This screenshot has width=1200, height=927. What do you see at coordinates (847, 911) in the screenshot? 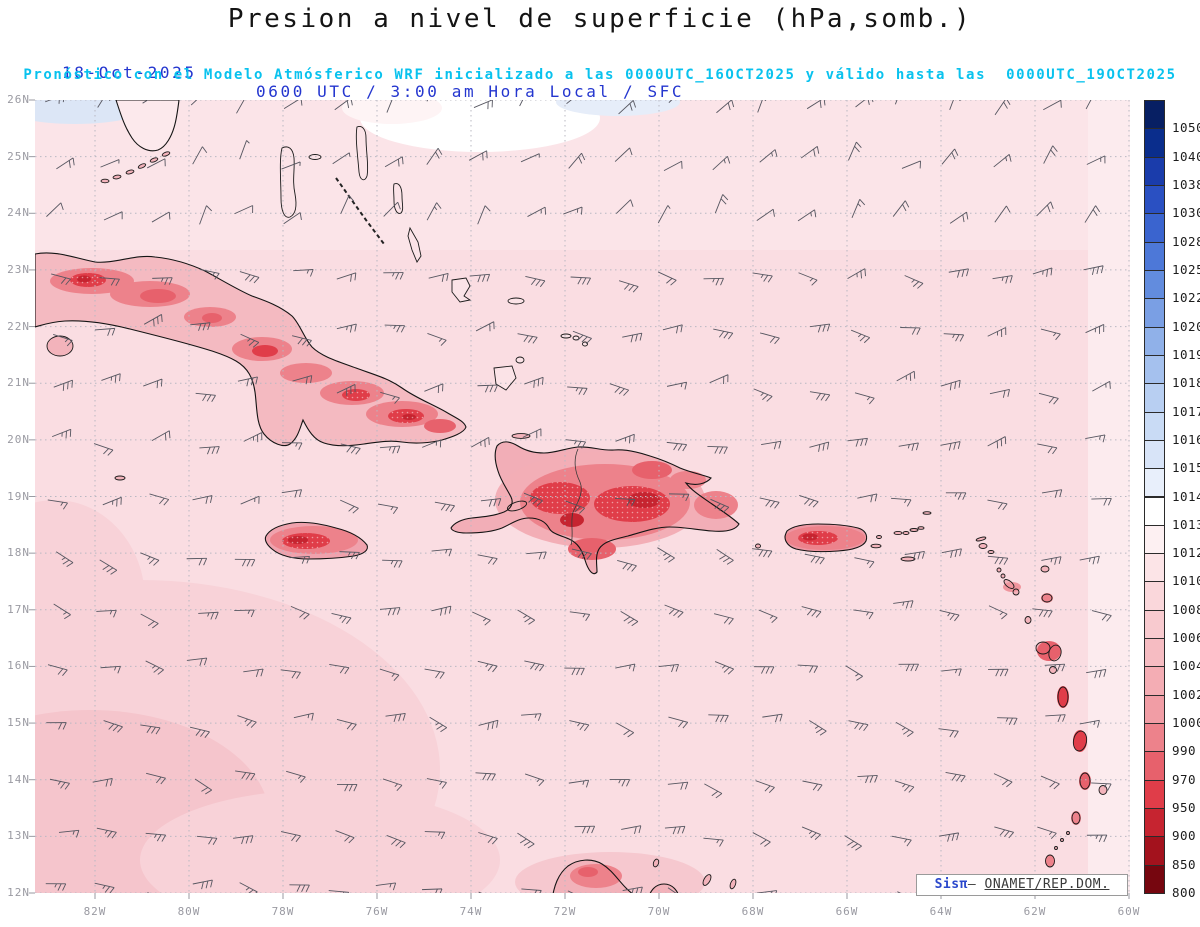
I see `lon-label: 66W` at bounding box center [847, 911].